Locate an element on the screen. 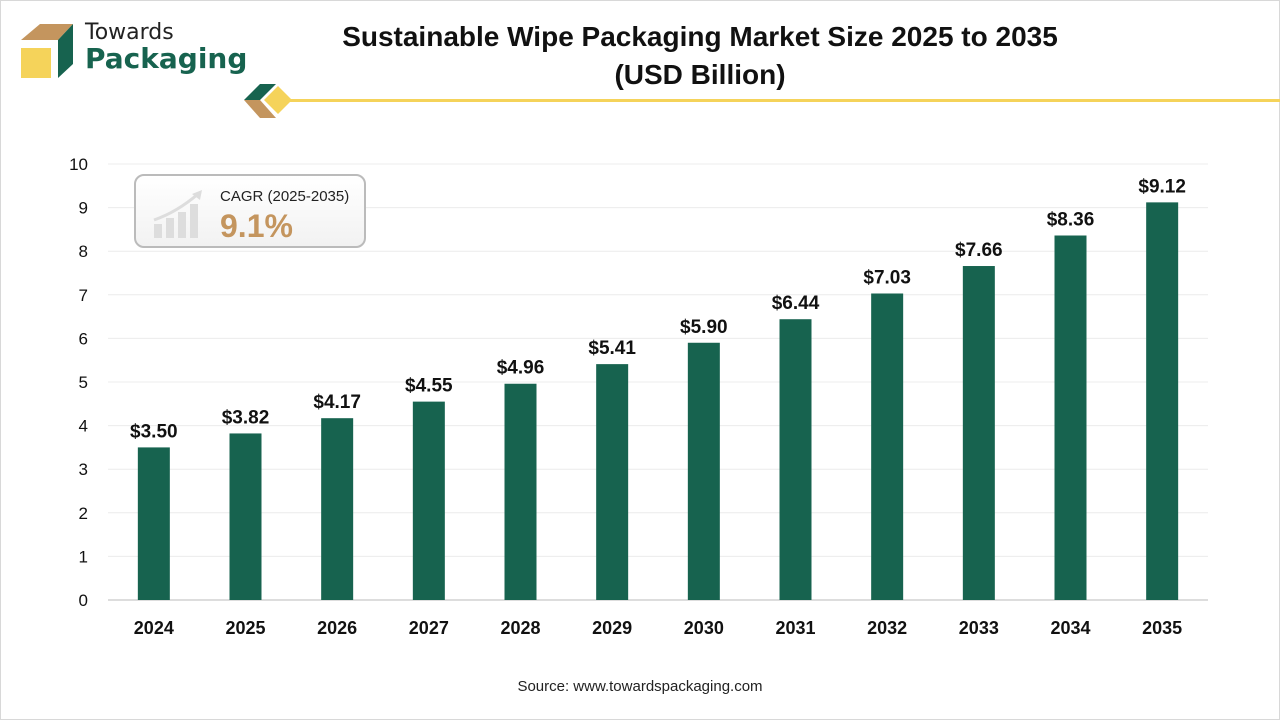 Image resolution: width=1280 pixels, height=720 pixels. x-tick-label: 2024 is located at coordinates (154, 628).